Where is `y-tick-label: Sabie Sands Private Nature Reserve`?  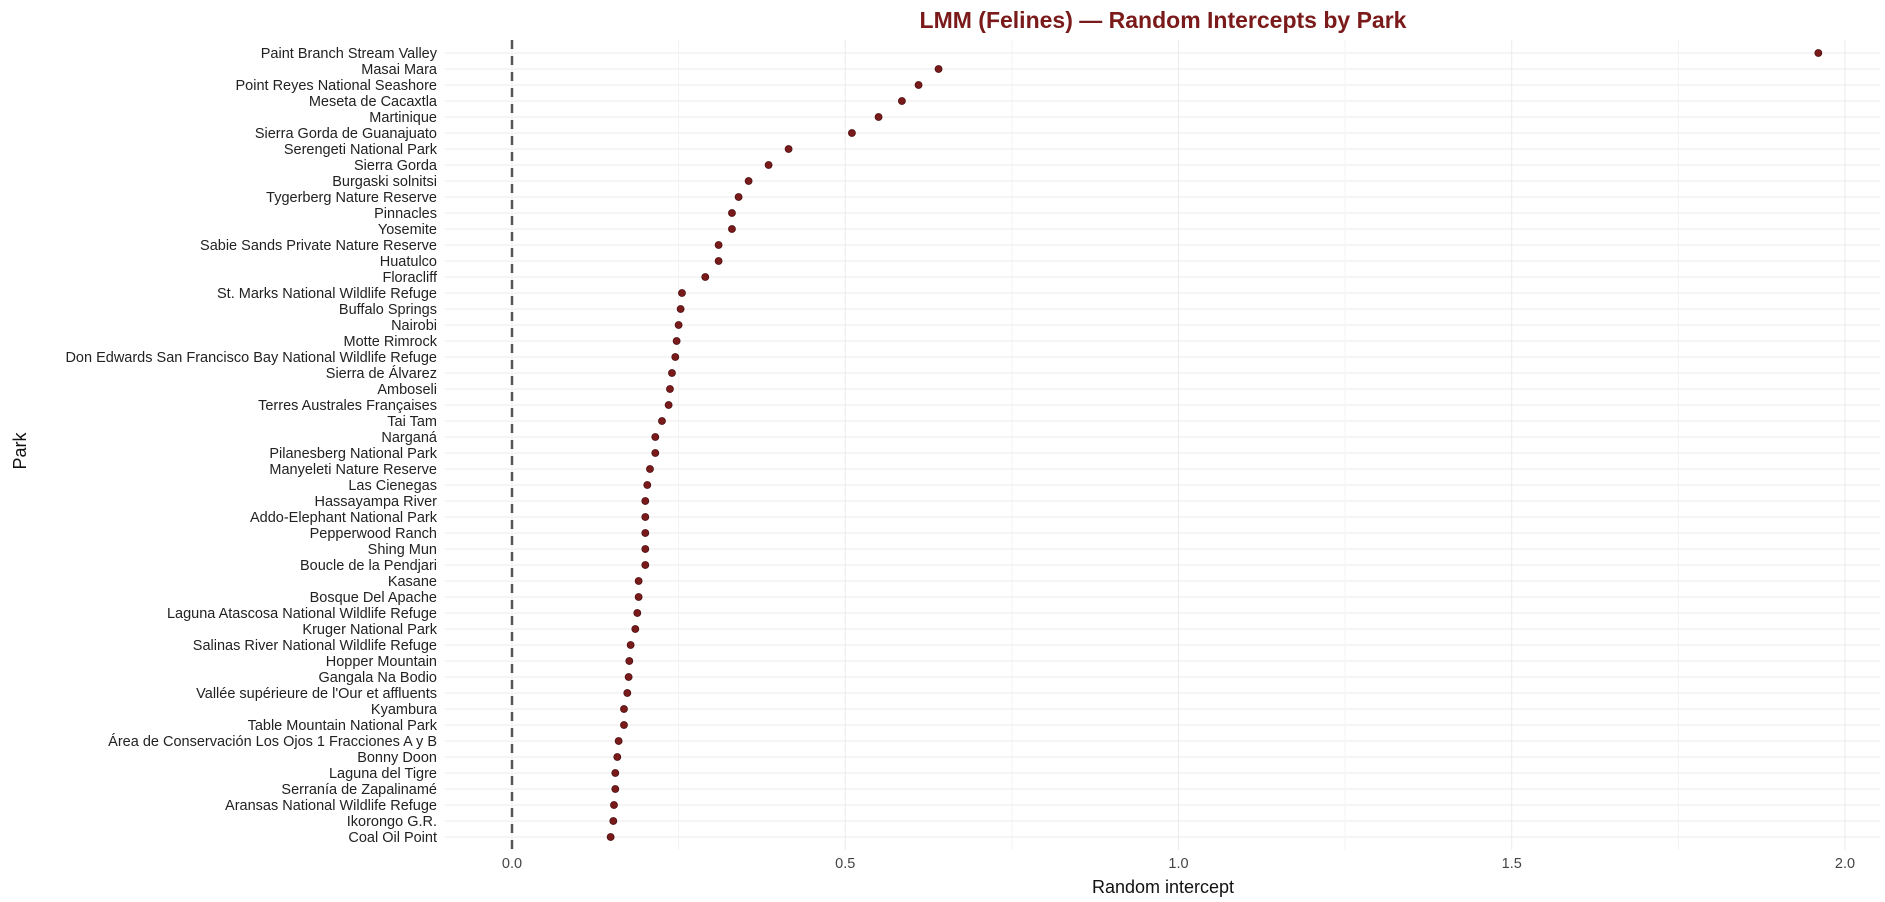
y-tick-label: Sabie Sands Private Nature Reserve is located at coordinates (318, 246).